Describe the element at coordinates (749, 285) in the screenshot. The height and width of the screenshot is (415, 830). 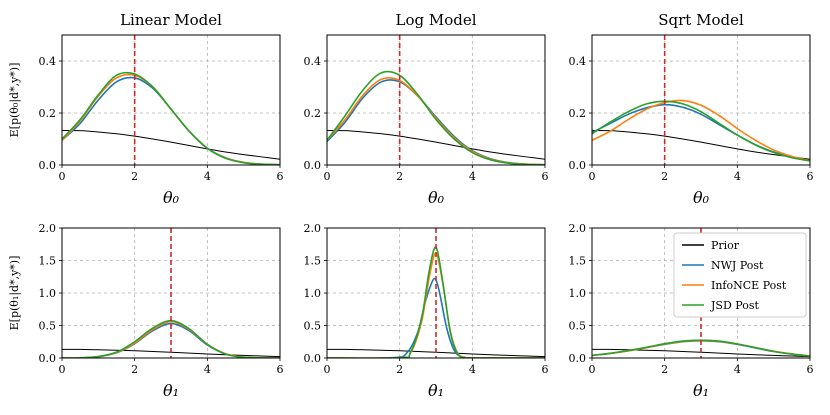
I see `legend-label: InfoNCE Post` at that location.